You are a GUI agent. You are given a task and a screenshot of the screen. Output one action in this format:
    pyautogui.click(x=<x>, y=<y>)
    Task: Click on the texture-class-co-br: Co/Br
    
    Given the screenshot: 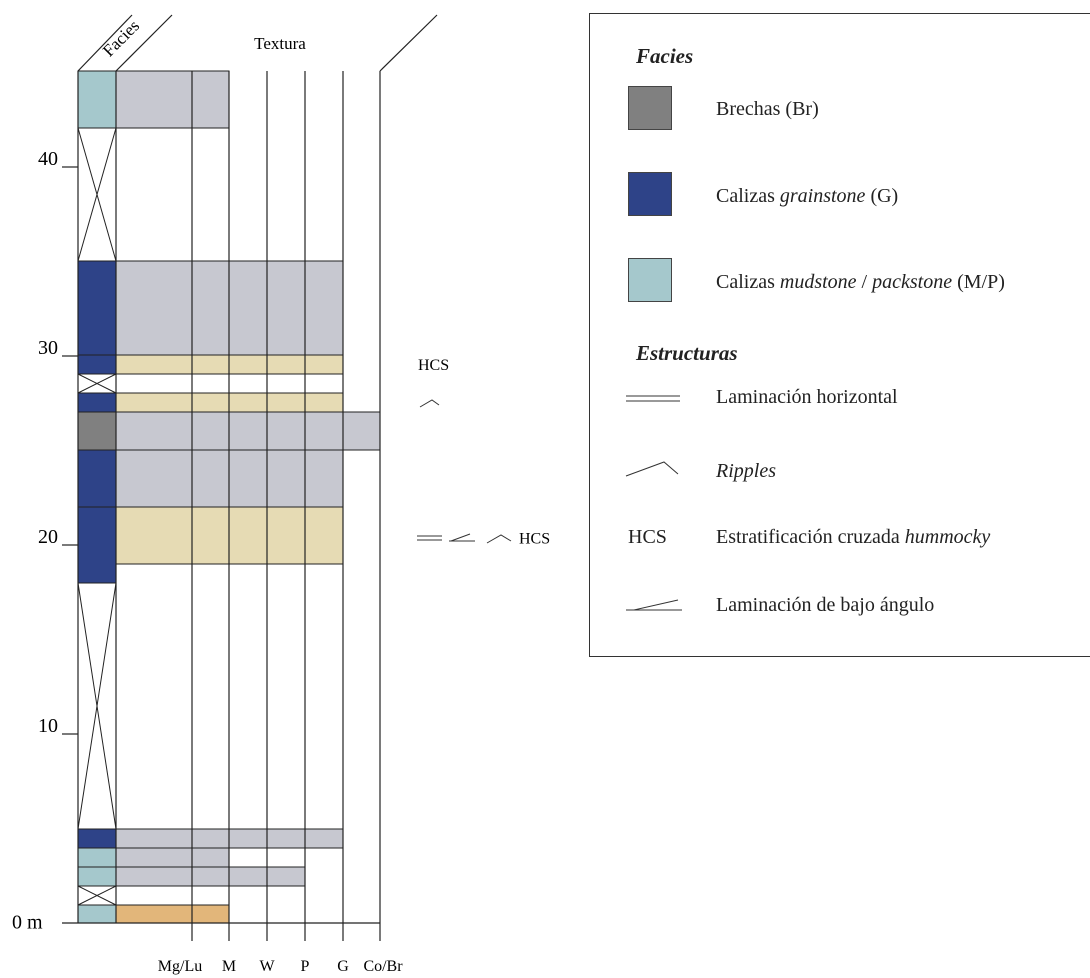 What is the action you would take?
    pyautogui.click(x=383, y=966)
    